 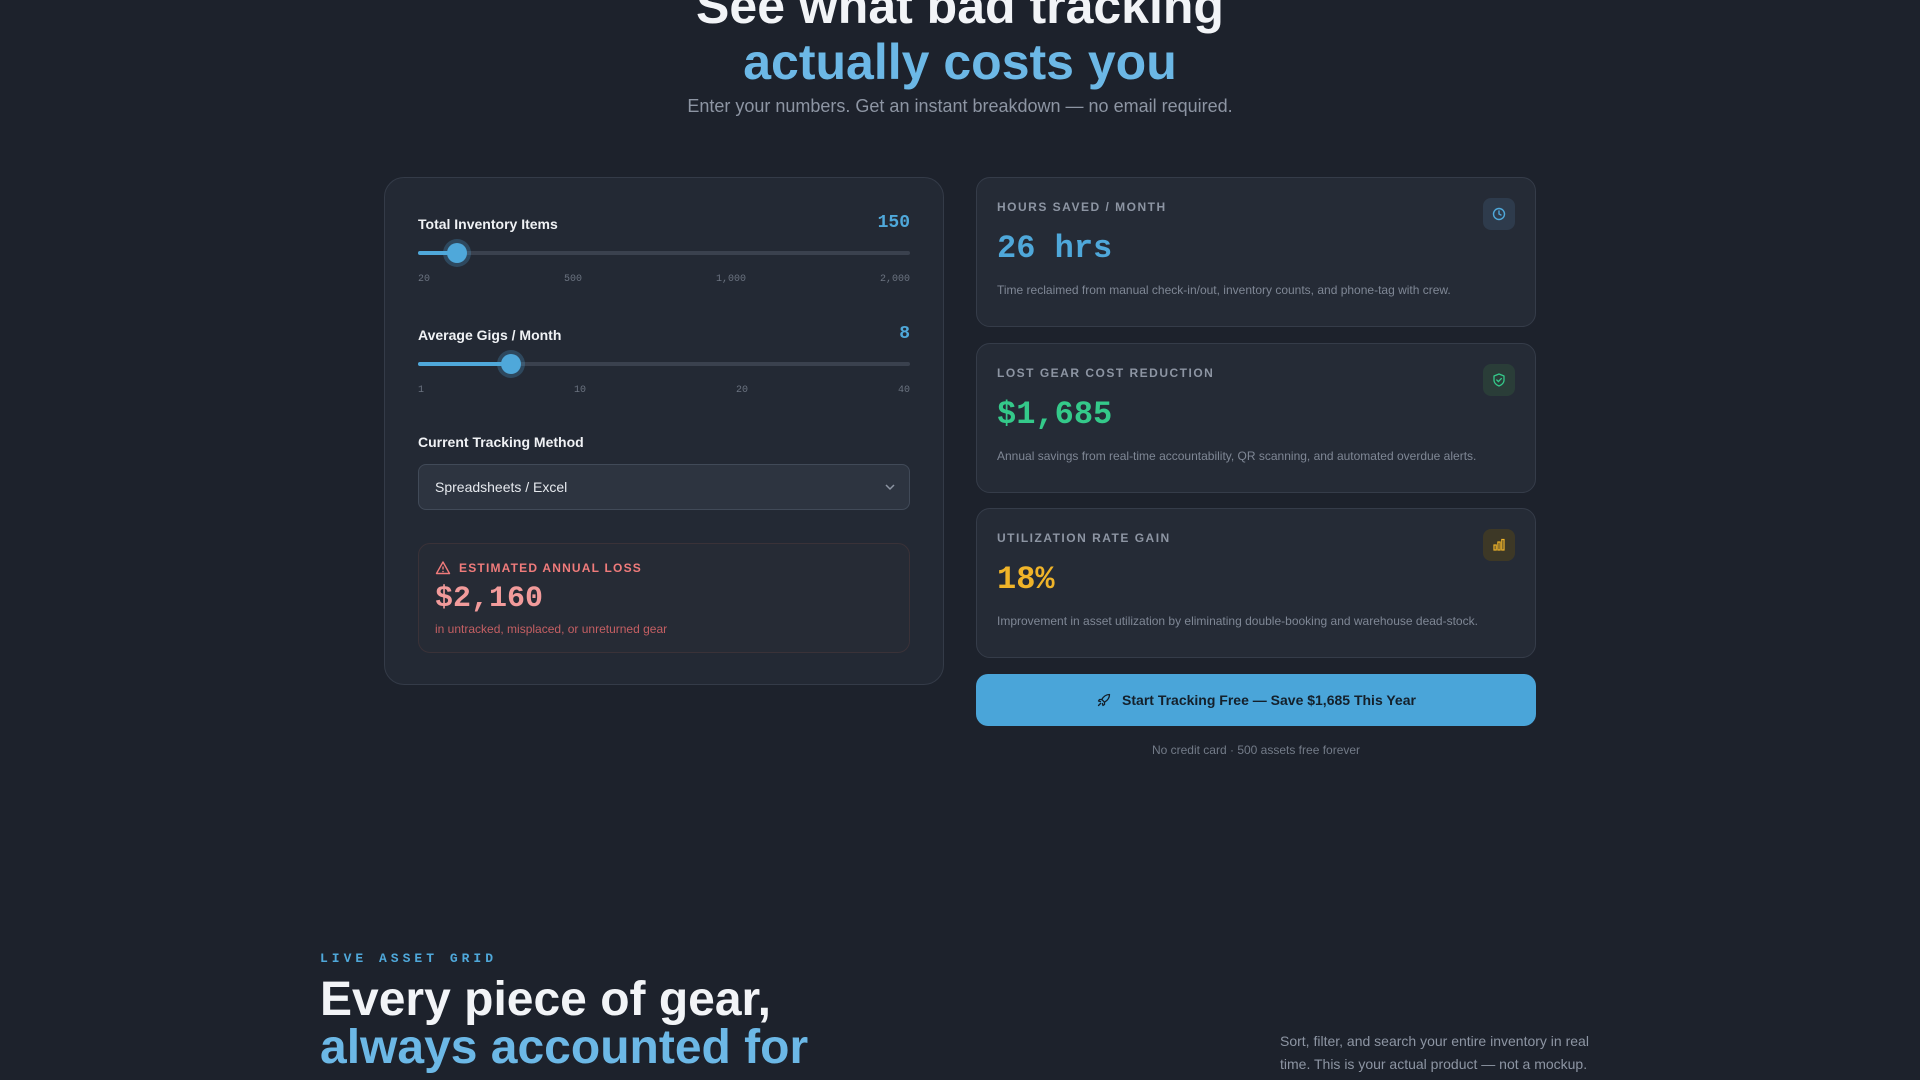 I want to click on method-label: Current Tracking Method, so click(x=501, y=442).